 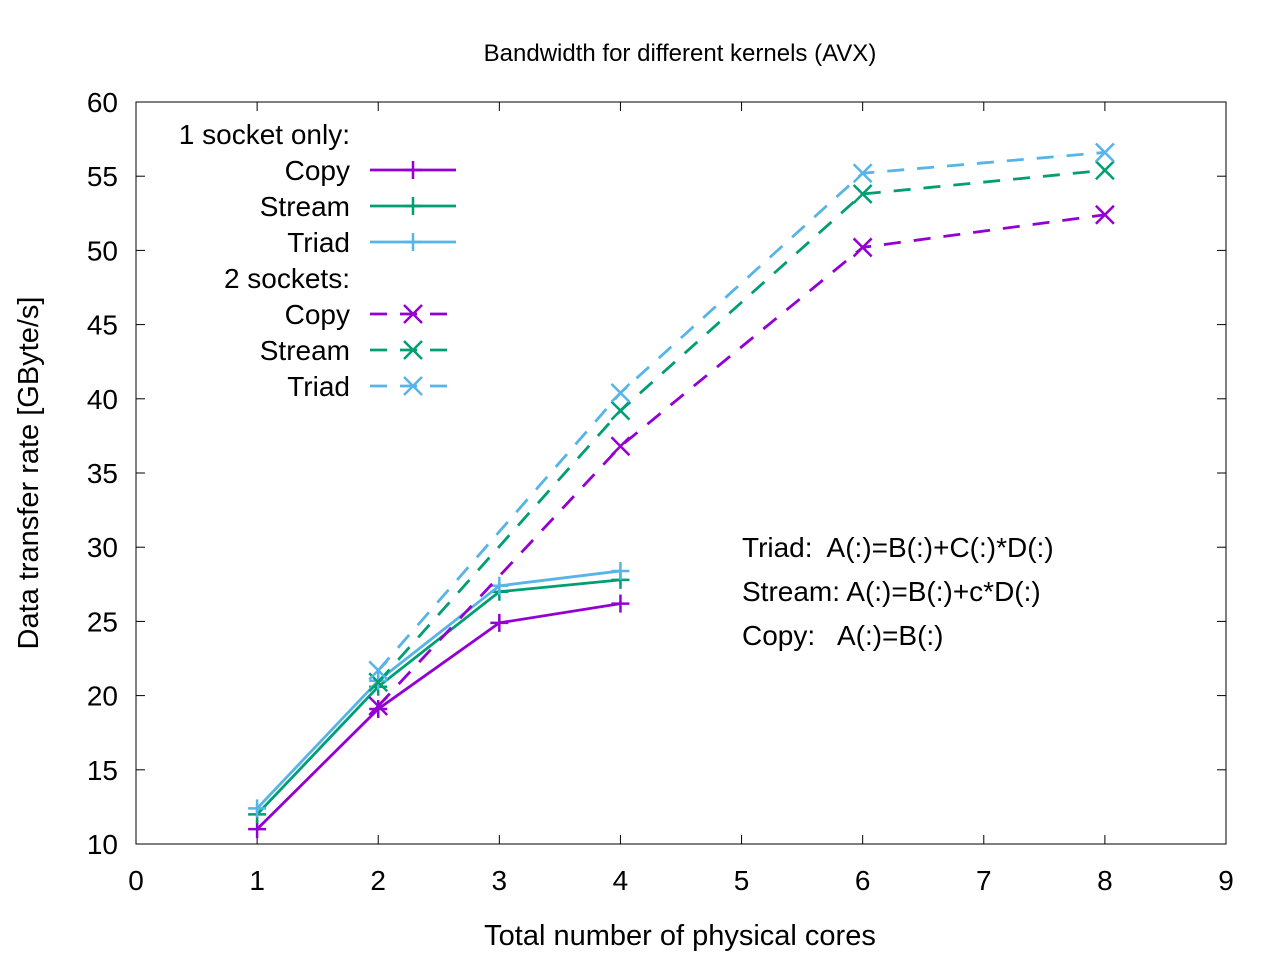 I want to click on legend-heading: 1 socket only:, so click(x=264, y=134).